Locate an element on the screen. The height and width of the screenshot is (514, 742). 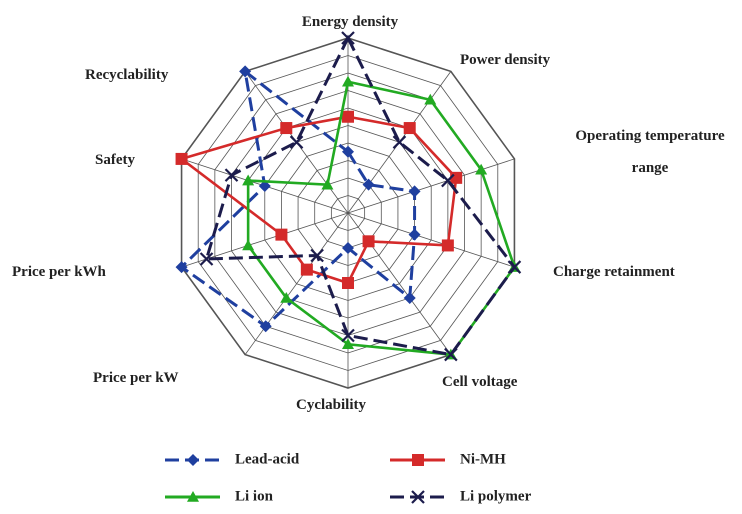
axis-label: Charge retainment is located at coordinates (614, 272).